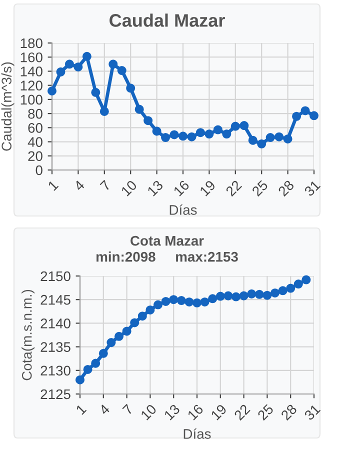 Image resolution: width=339 pixels, height=452 pixels. I want to click on y-tick-label: 20, so click(35, 156).